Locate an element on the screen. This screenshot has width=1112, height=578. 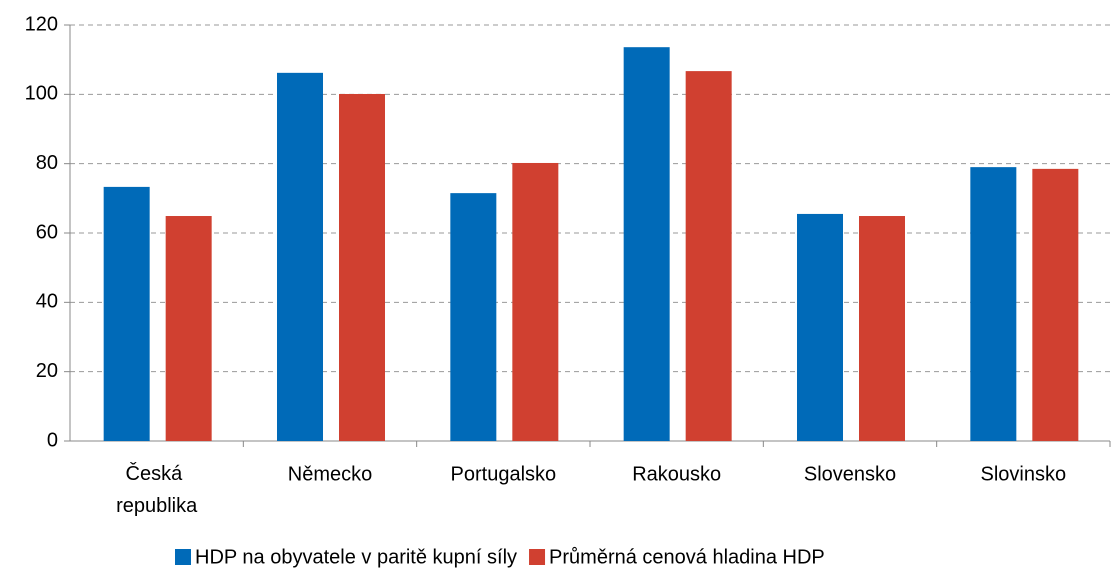
x-tick-label-line: republika is located at coordinates (157, 506).